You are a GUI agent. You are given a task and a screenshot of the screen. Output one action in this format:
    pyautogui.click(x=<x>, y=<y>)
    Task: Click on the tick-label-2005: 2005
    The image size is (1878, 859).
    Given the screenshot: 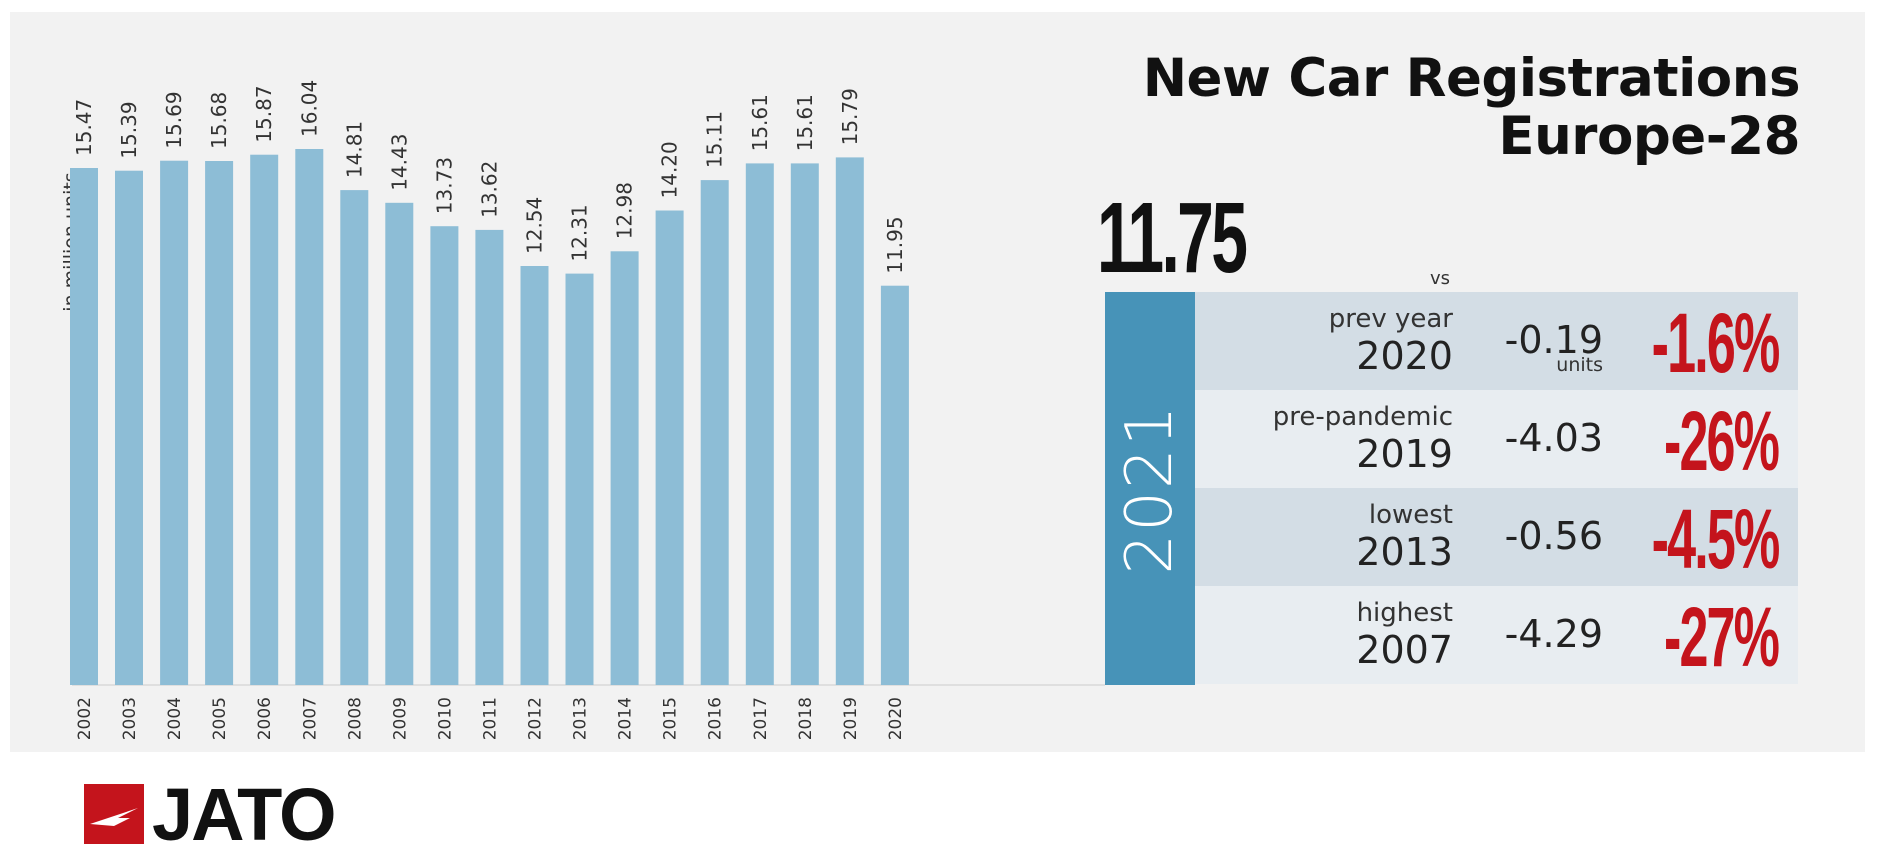 What is the action you would take?
    pyautogui.click(x=220, y=718)
    